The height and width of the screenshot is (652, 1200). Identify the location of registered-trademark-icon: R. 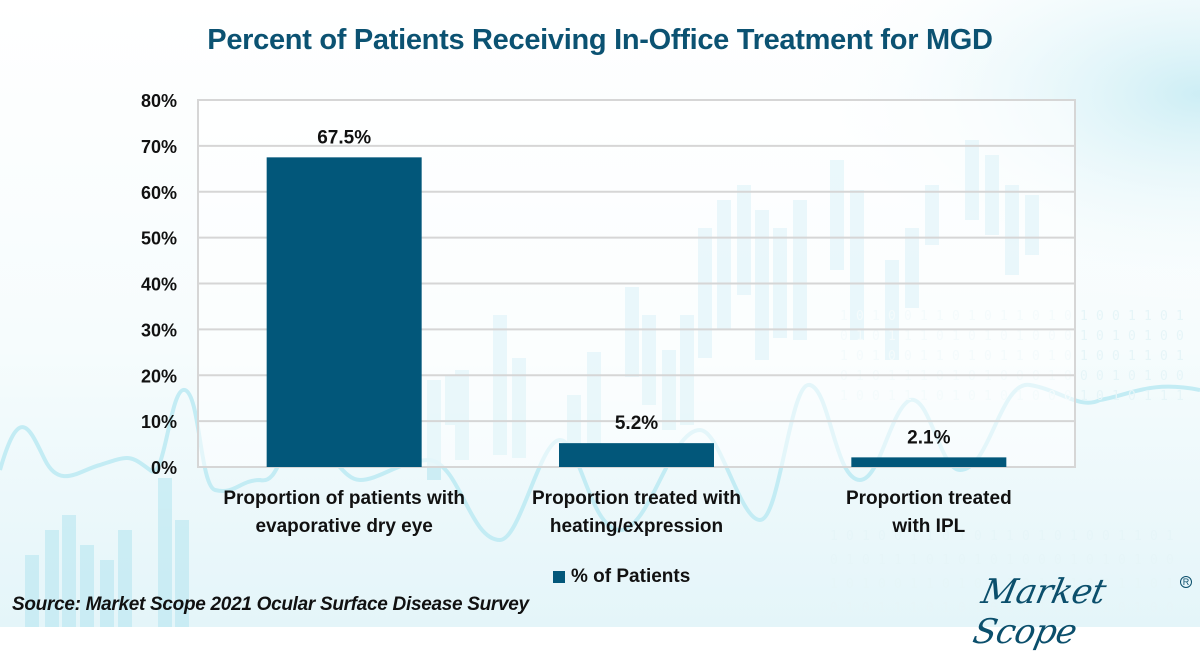
(1186, 582).